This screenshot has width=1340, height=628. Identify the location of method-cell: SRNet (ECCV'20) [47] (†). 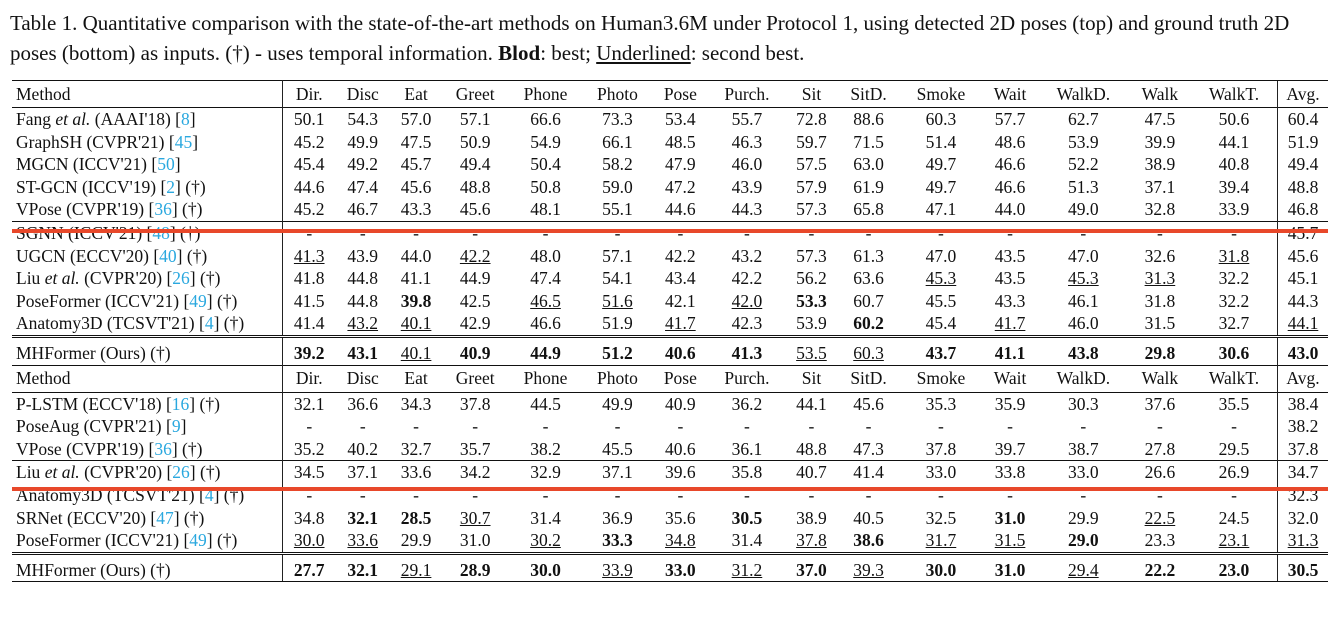
(147, 518).